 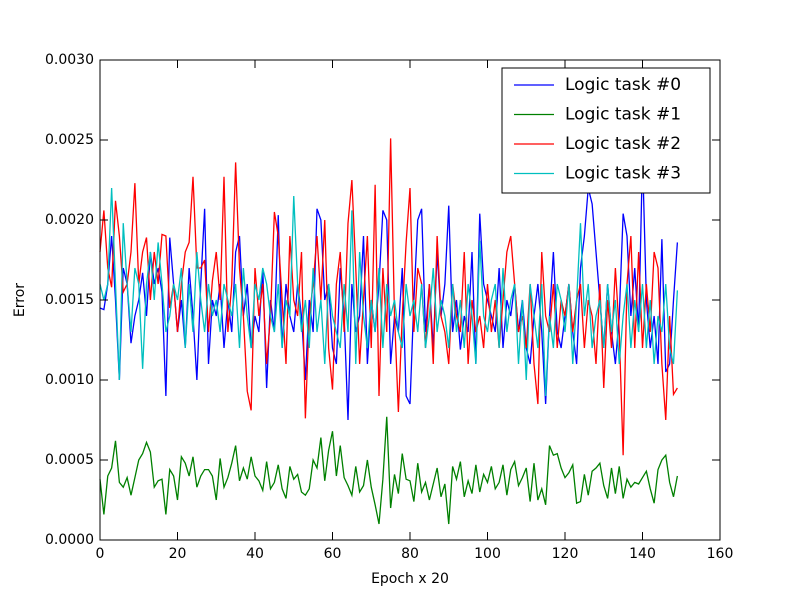 What do you see at coordinates (565, 554) in the screenshot?
I see `x-tick-label: 120` at bounding box center [565, 554].